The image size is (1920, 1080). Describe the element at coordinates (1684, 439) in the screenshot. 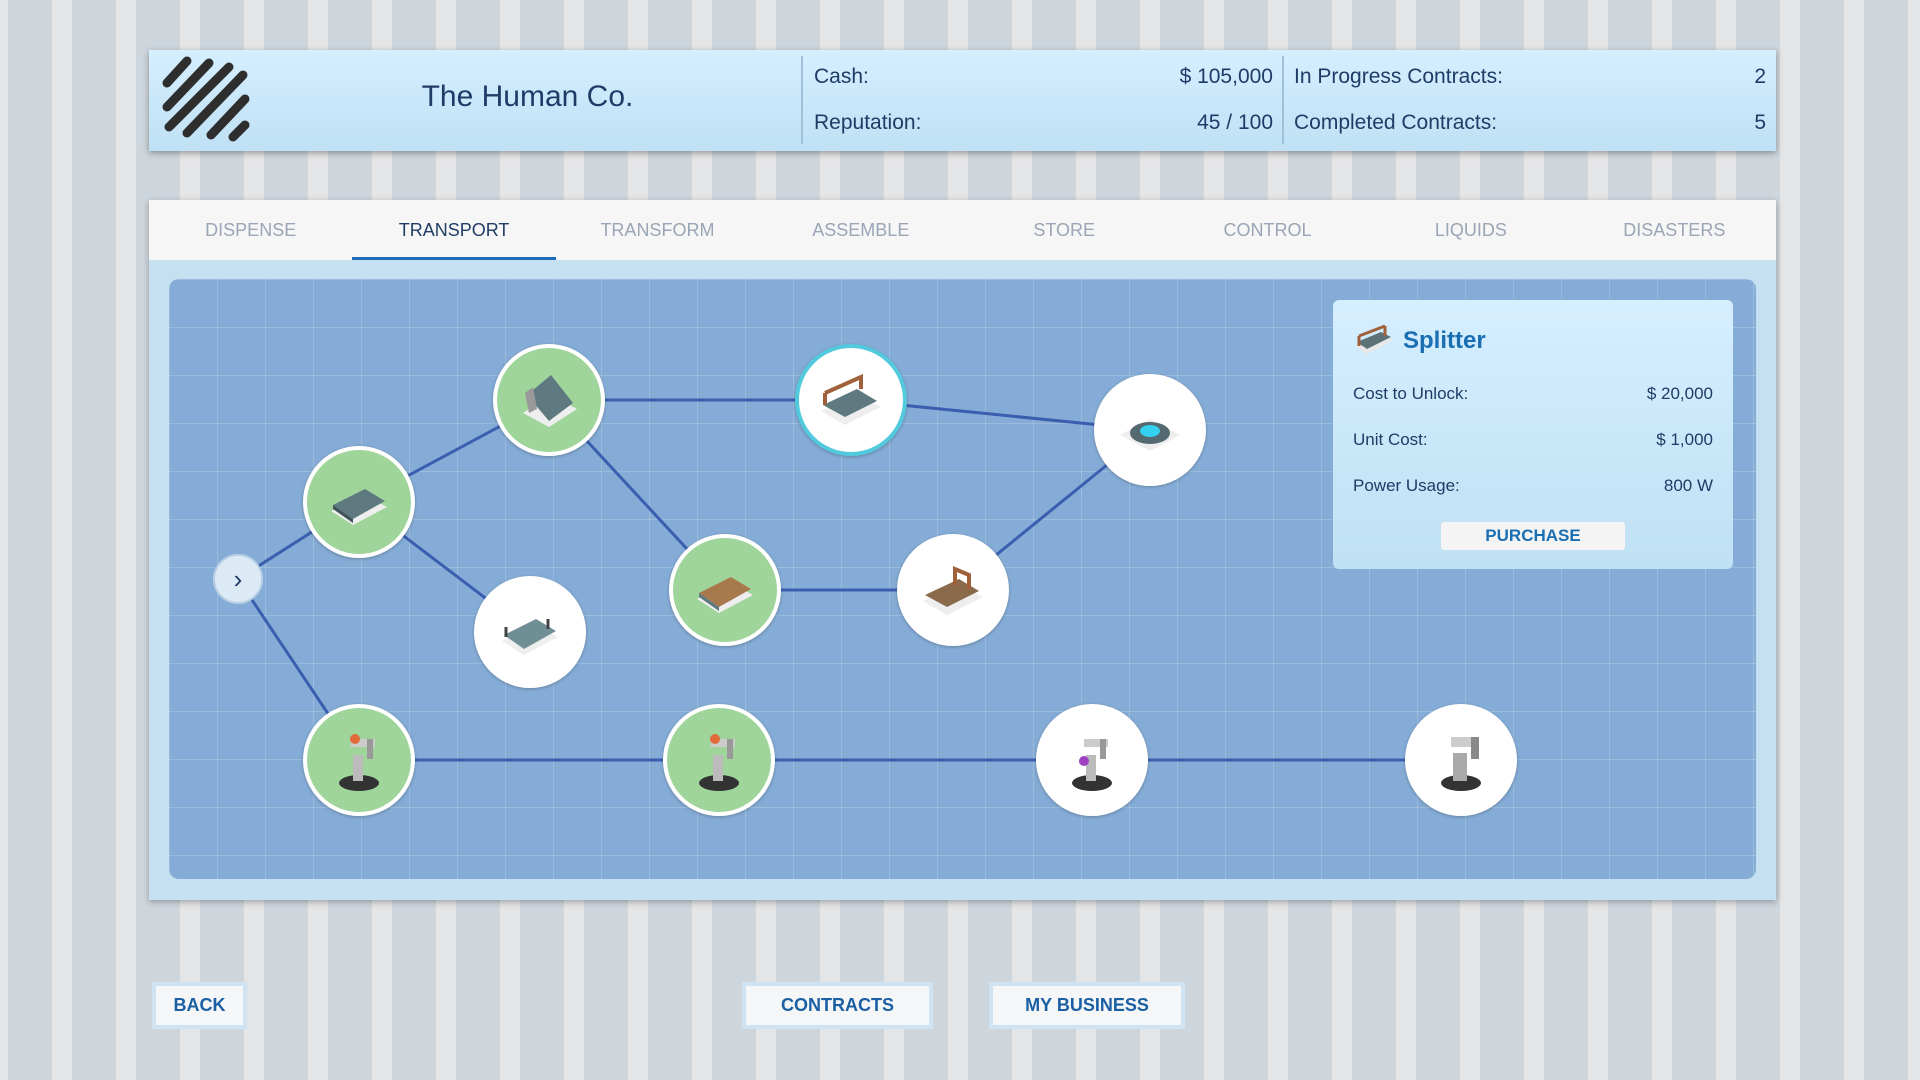

I see `unit-cost-value: $ 1,000` at that location.